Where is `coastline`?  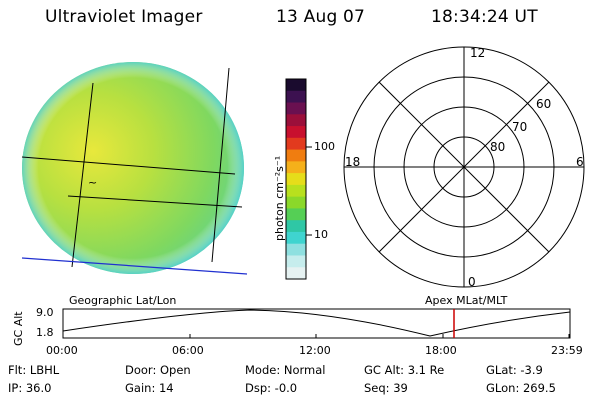 coastline is located at coordinates (134, 266).